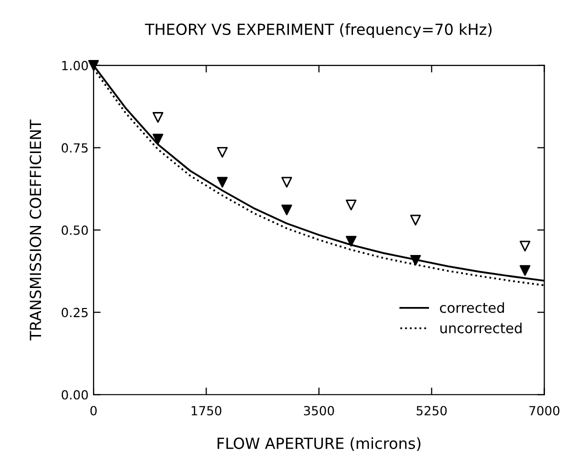 This screenshot has width=567, height=451. Describe the element at coordinates (318, 30) in the screenshot. I see `chart-title: THEORY VS EXPERIMENT (frequency=70 kHz)` at that location.